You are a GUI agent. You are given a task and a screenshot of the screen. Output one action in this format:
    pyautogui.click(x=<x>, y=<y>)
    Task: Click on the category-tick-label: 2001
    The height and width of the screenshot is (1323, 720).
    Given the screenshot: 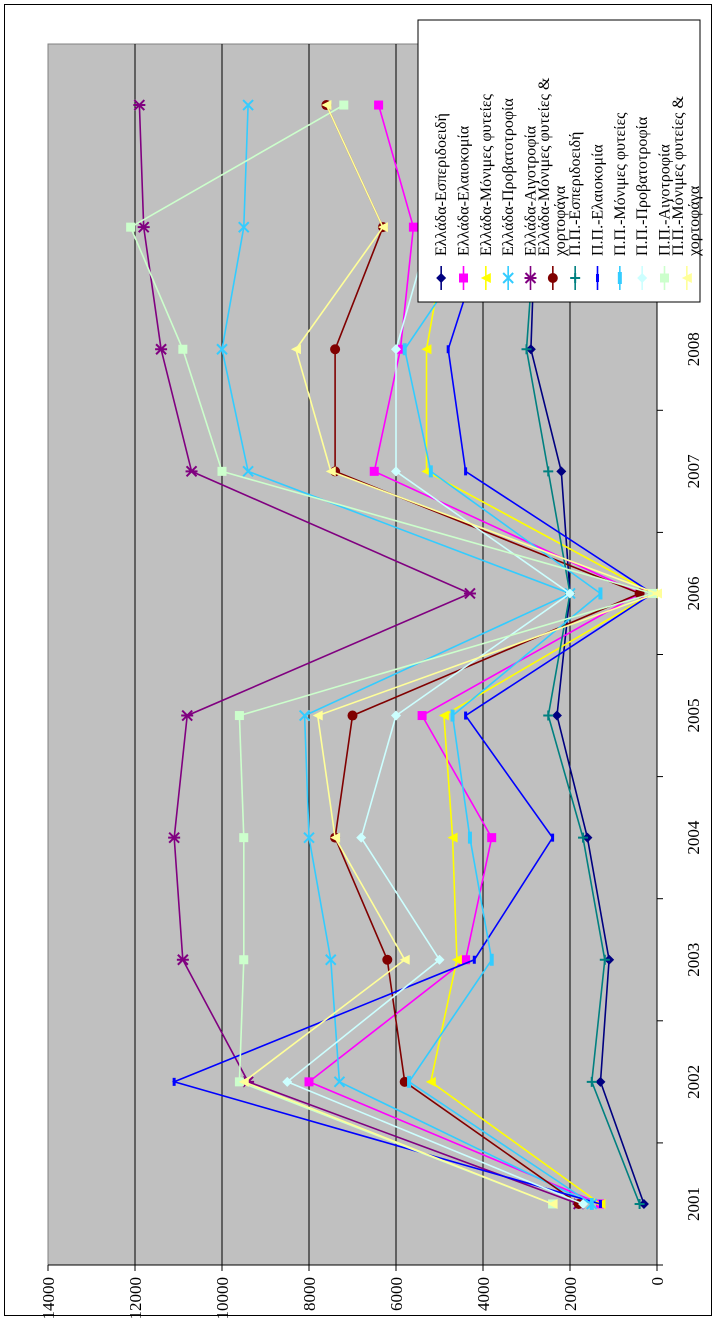 What is the action you would take?
    pyautogui.click(x=693, y=1204)
    